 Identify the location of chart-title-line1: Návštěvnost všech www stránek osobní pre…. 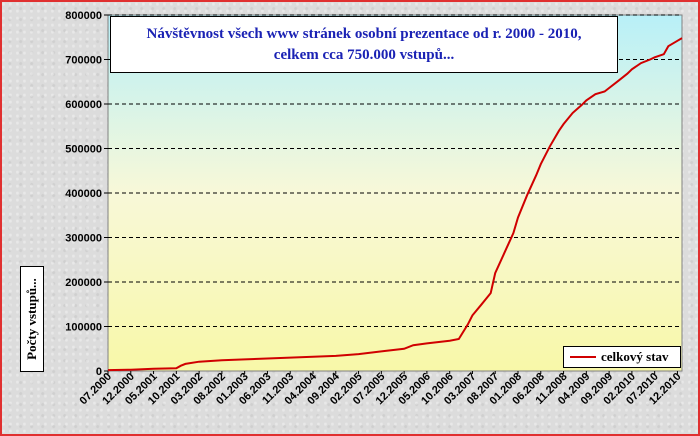
(364, 33).